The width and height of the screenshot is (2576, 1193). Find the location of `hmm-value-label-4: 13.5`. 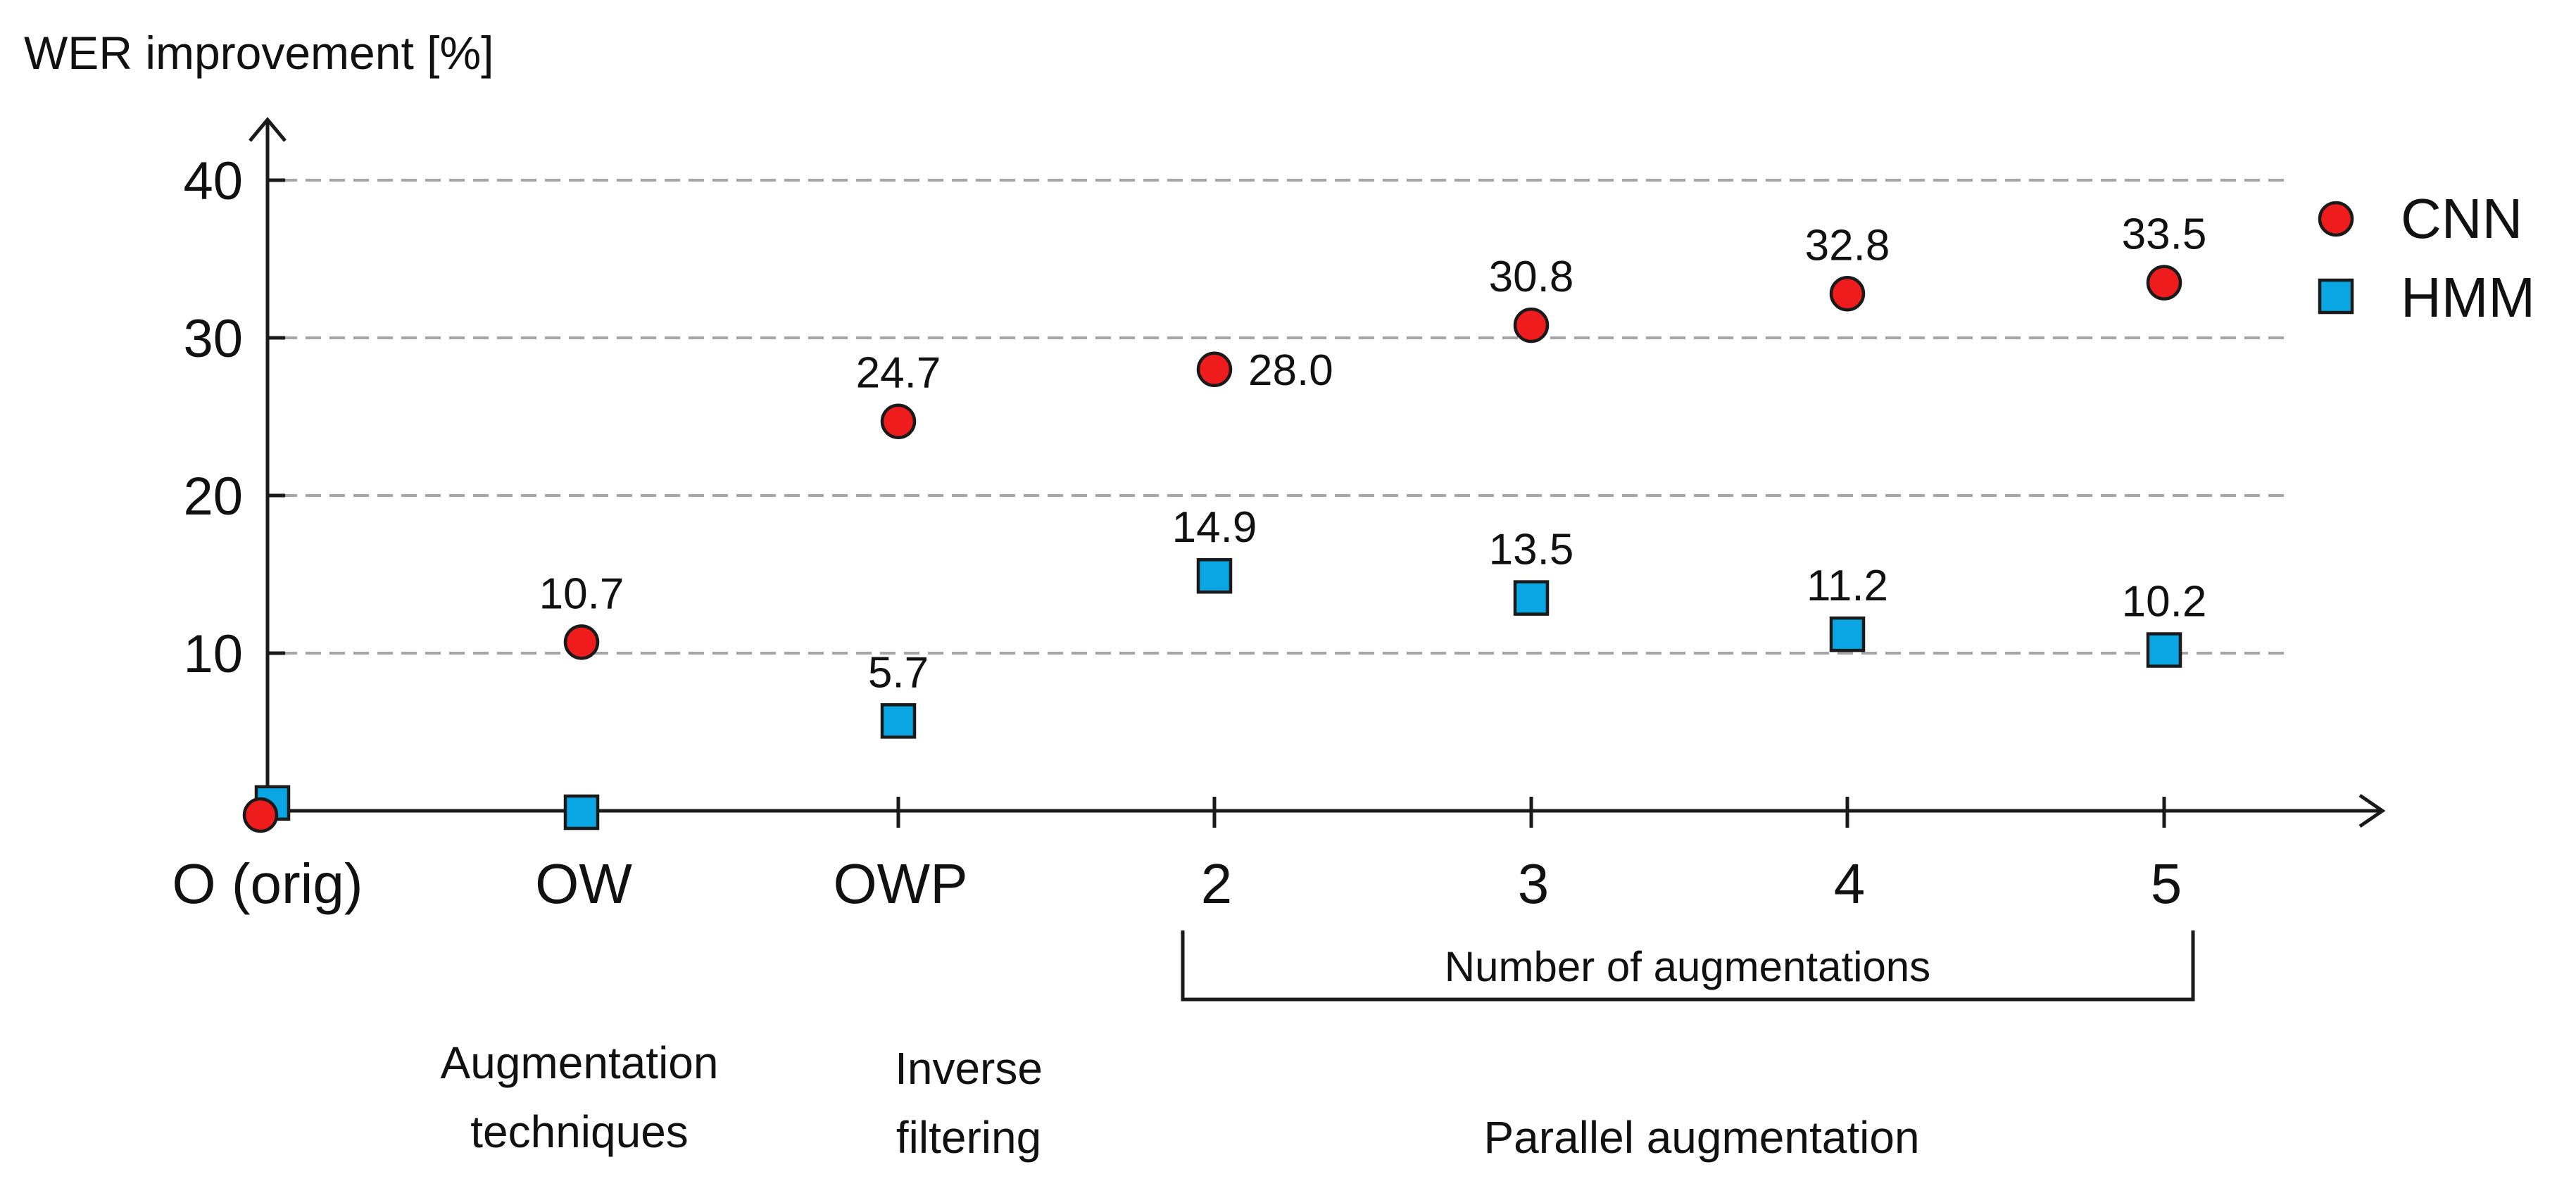

hmm-value-label-4: 13.5 is located at coordinates (1531, 550).